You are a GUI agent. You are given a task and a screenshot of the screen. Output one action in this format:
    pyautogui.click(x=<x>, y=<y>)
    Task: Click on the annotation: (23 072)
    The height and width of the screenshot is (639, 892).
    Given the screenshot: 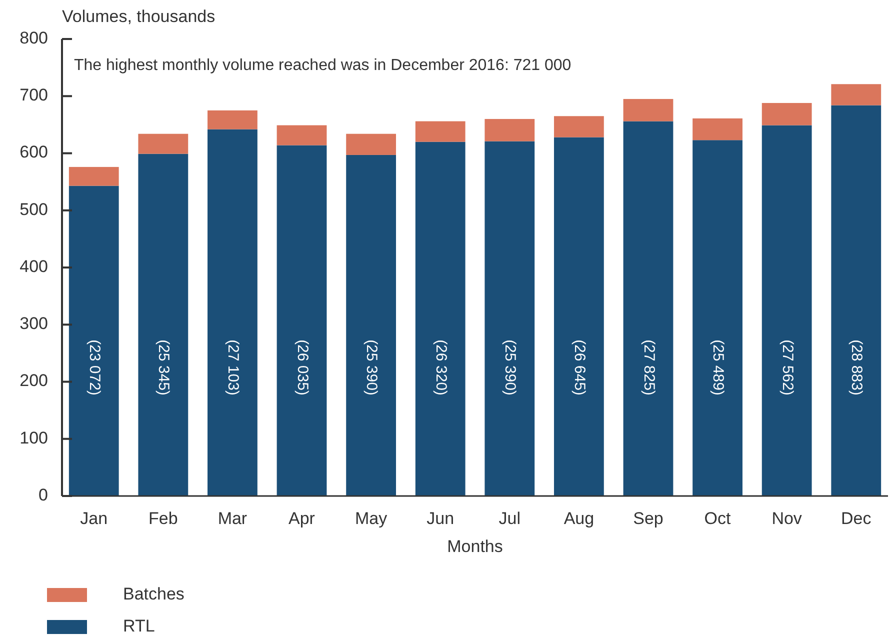 What is the action you would take?
    pyautogui.click(x=94, y=368)
    